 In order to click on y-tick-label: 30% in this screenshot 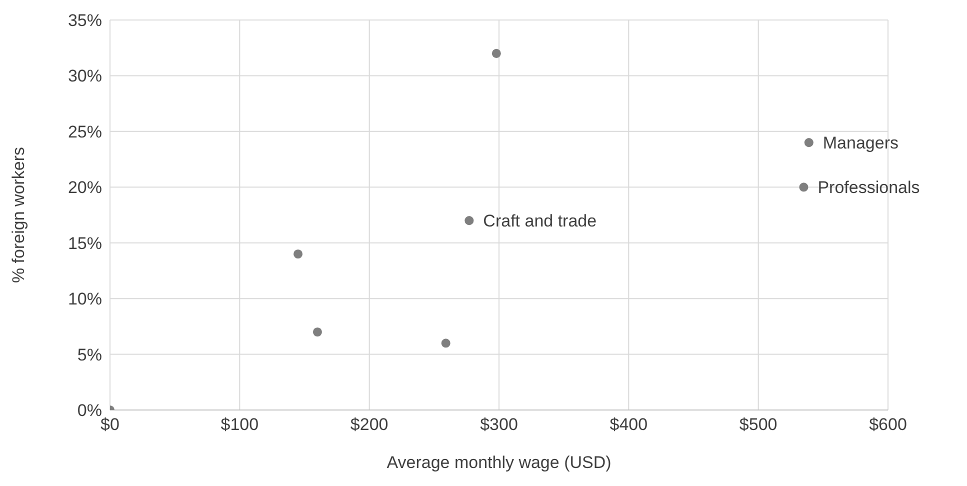, I will do `click(85, 76)`.